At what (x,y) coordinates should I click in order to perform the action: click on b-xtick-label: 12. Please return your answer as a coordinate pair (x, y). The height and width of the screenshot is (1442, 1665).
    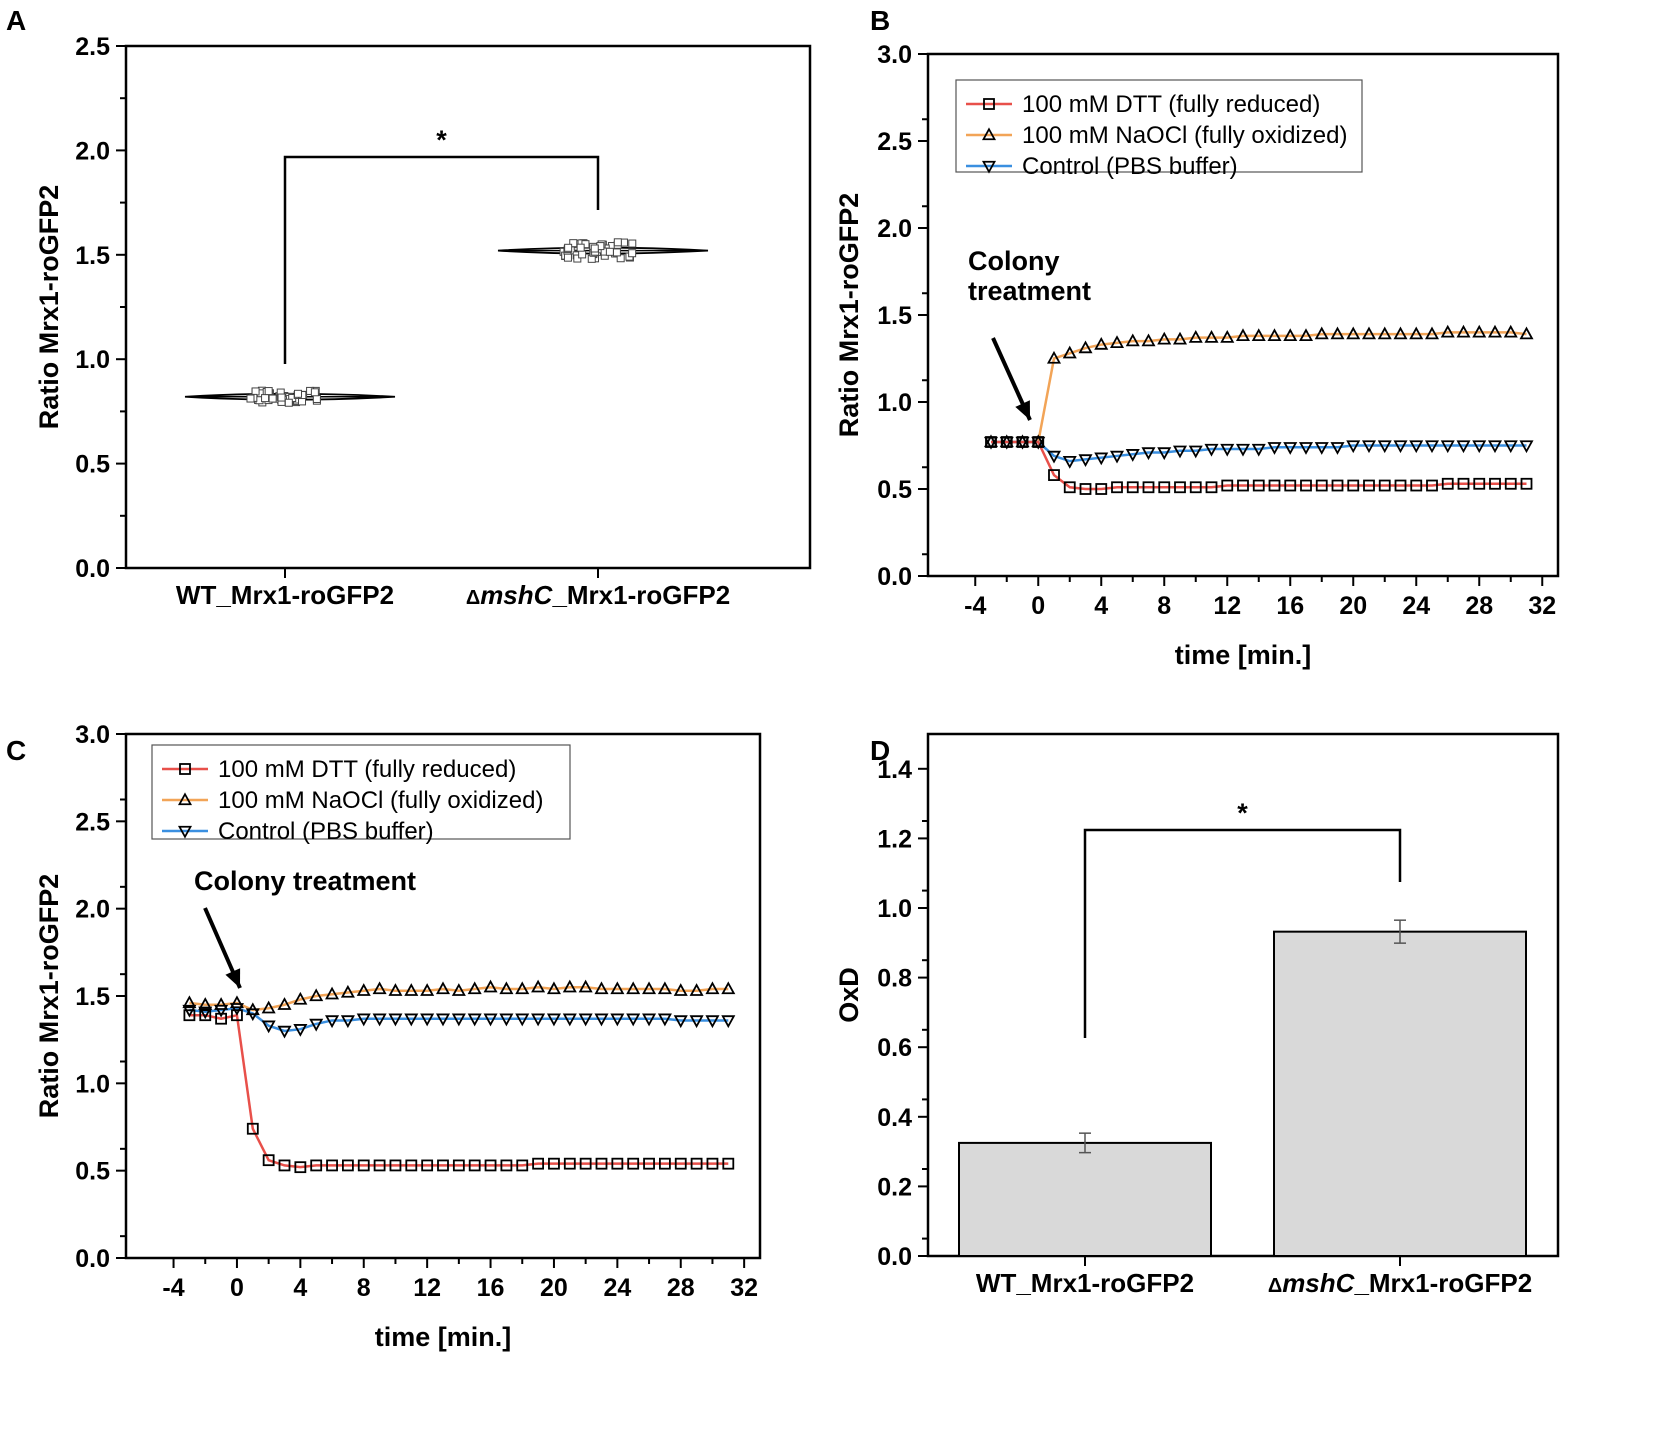
    Looking at the image, I should click on (1227, 606).